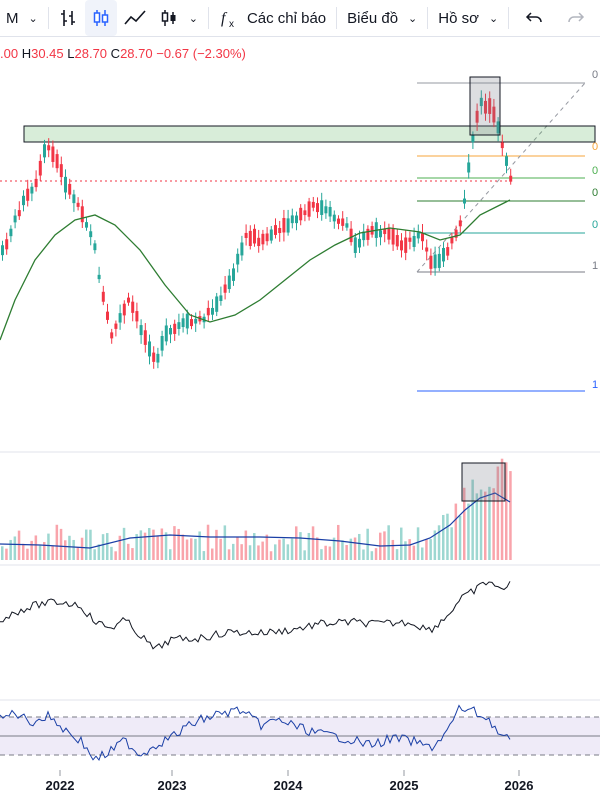 The image size is (600, 800). What do you see at coordinates (136, 53) in the screenshot?
I see `legend-close-value: 28.70` at bounding box center [136, 53].